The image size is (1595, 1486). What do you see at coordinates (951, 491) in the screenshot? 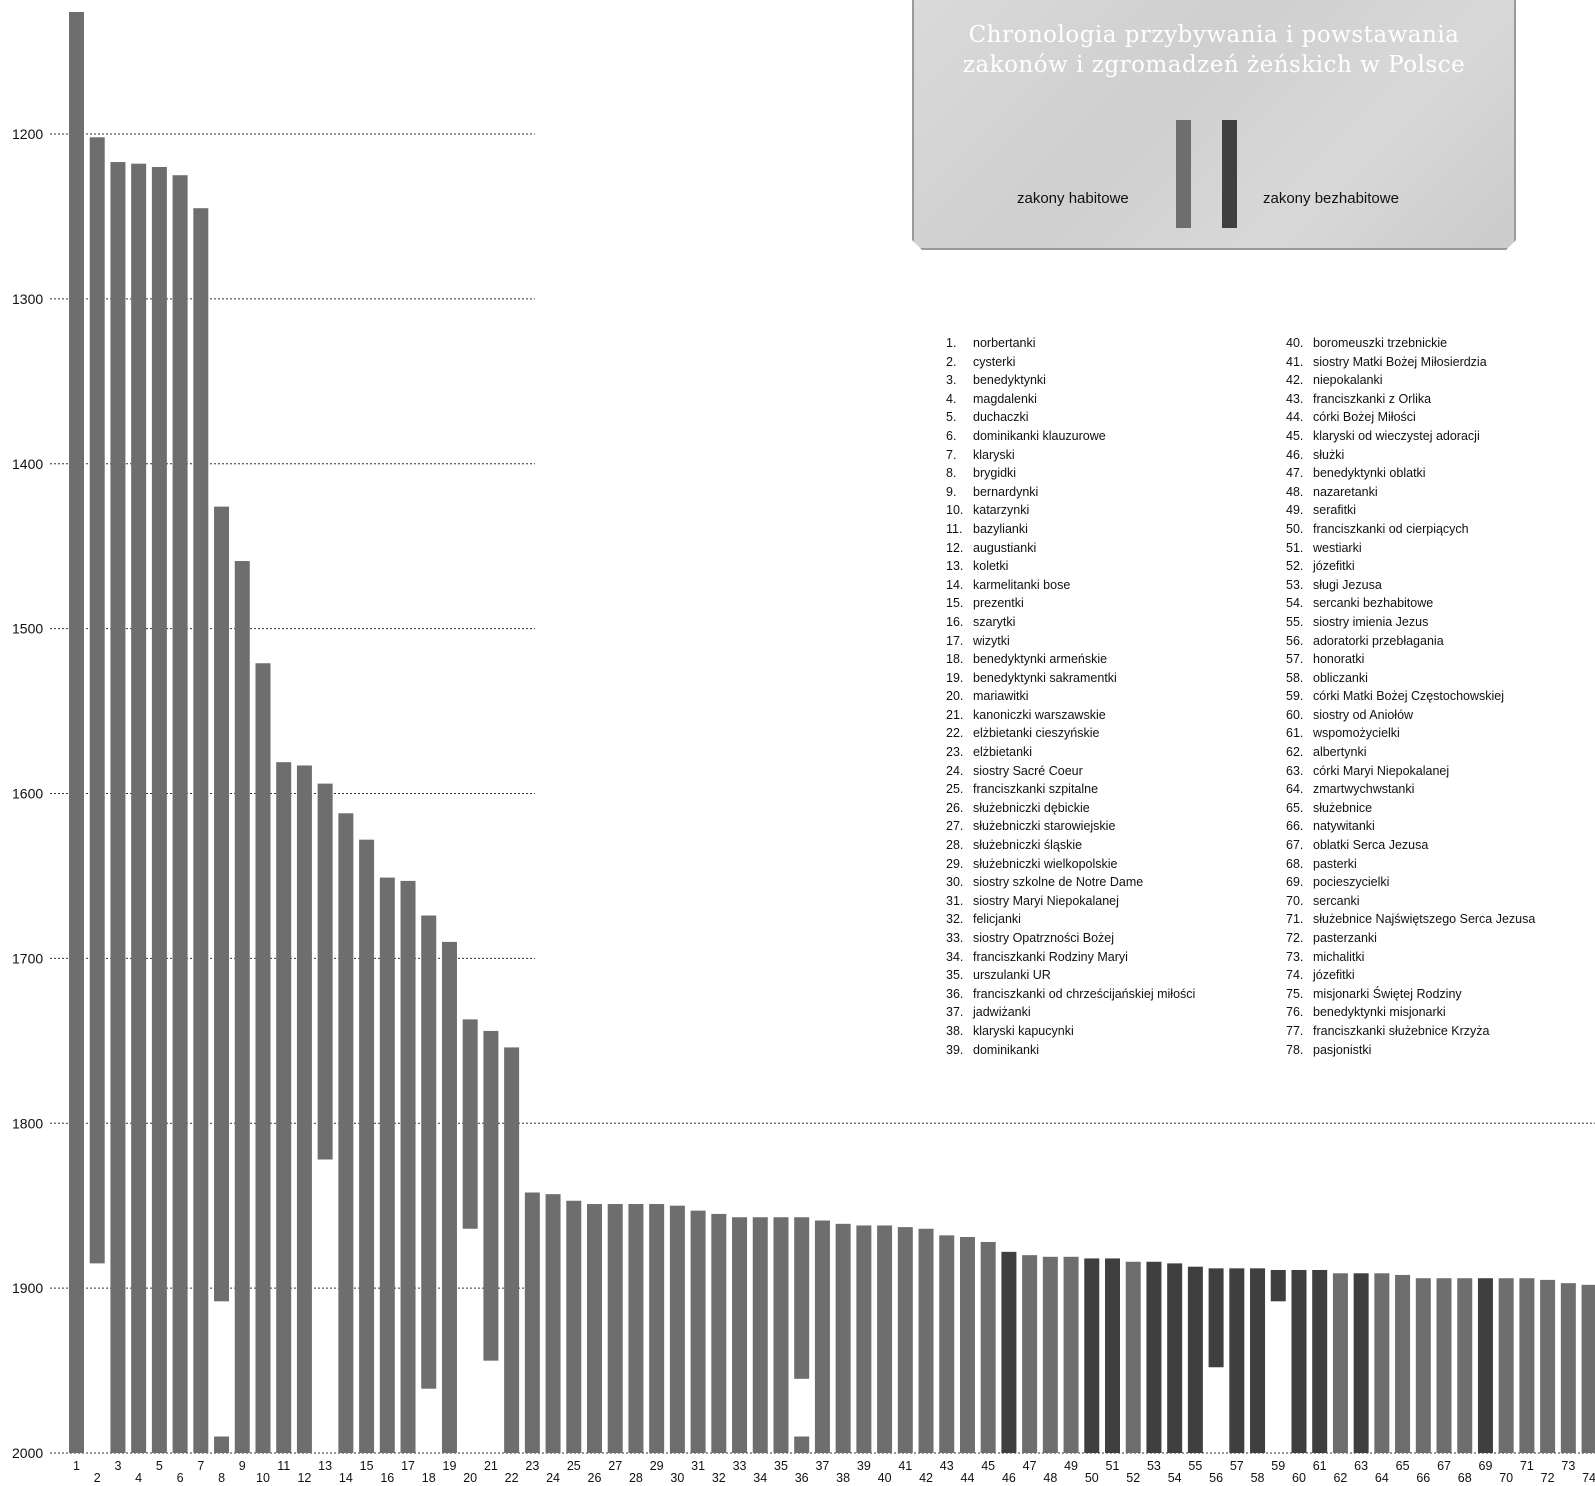
I see `order-number: 9.` at bounding box center [951, 491].